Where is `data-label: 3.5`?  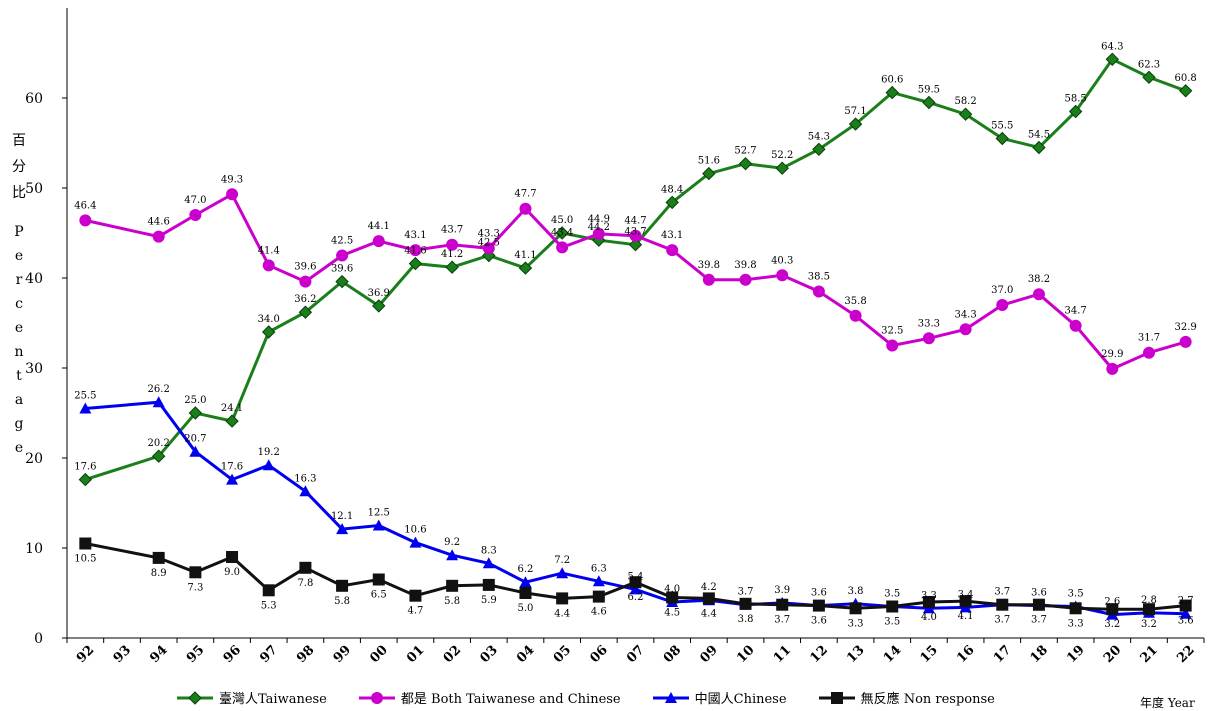
data-label: 3.5 is located at coordinates (1076, 594).